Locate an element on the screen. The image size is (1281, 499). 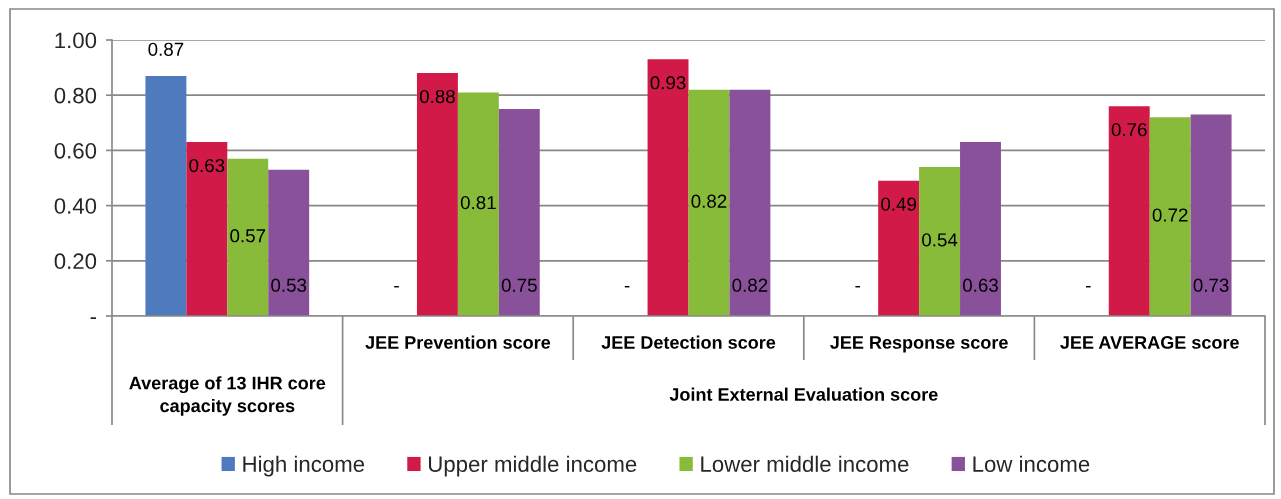
y-tick-label: 0.60 is located at coordinates (75, 150).